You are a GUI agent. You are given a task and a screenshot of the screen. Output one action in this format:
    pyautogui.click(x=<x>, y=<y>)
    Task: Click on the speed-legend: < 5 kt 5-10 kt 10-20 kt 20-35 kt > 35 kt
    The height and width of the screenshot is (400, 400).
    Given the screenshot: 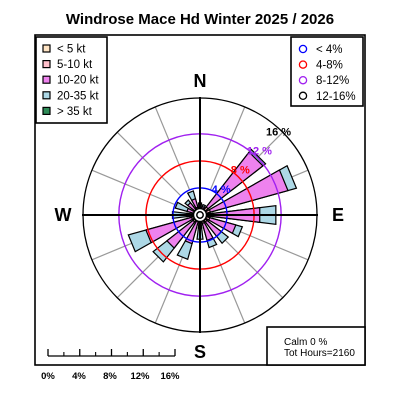 What is the action you would take?
    pyautogui.click(x=71, y=80)
    